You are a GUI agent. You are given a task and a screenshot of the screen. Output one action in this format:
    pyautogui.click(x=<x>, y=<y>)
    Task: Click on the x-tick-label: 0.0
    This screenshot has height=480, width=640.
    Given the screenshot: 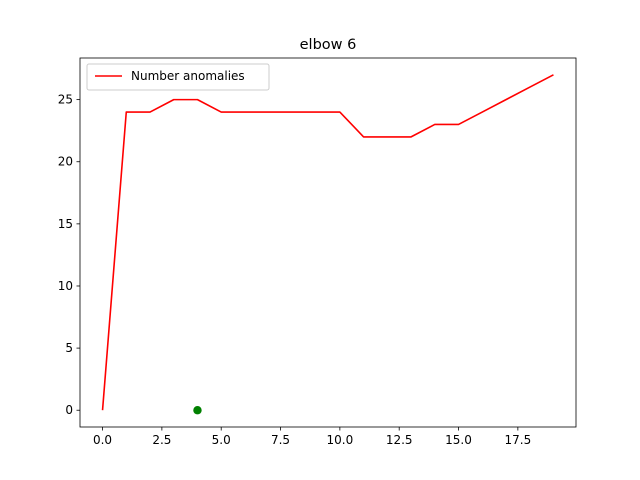 What is the action you would take?
    pyautogui.click(x=102, y=440)
    